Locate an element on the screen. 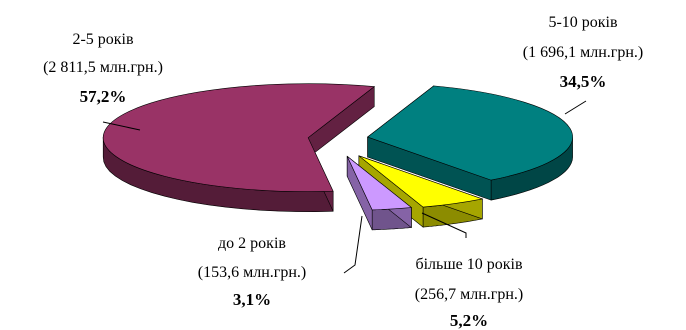 This screenshot has width=686, height=330. label-5-10: 5-10 років (1 696,1 млн.грн.) 34,5% is located at coordinates (583, 52).